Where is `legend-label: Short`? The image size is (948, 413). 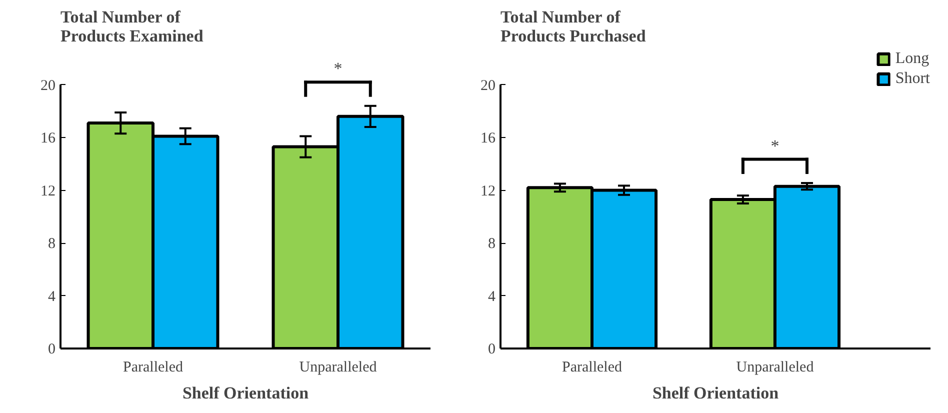
legend-label: Short is located at coordinates (912, 79).